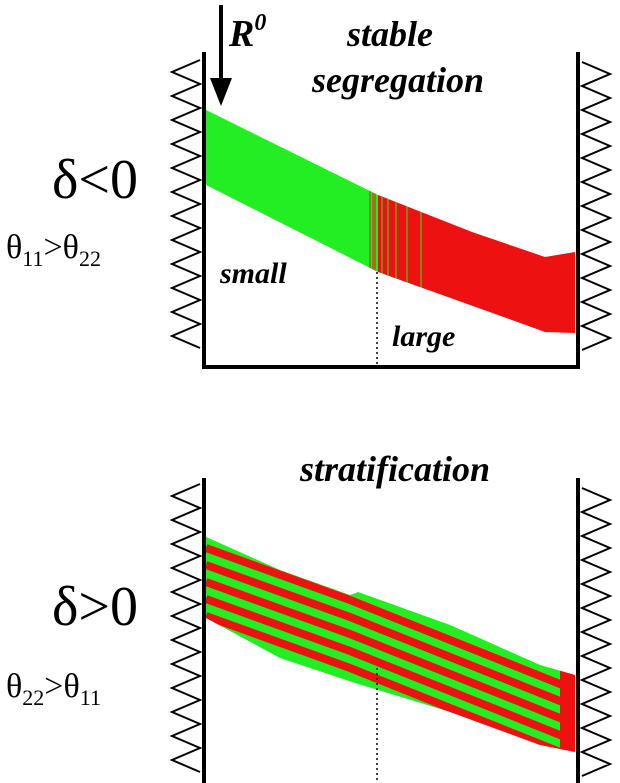 Image resolution: width=620 pixels, height=783 pixels. What do you see at coordinates (186, 204) in the screenshot?
I see `left-wall-hatch-top` at bounding box center [186, 204].